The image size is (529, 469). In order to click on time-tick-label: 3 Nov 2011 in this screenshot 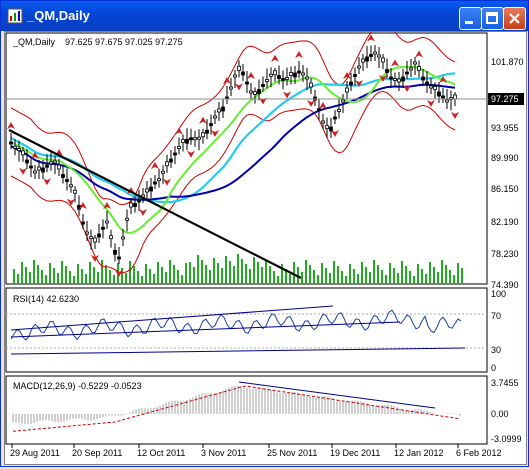, I will do `click(223, 453)`.